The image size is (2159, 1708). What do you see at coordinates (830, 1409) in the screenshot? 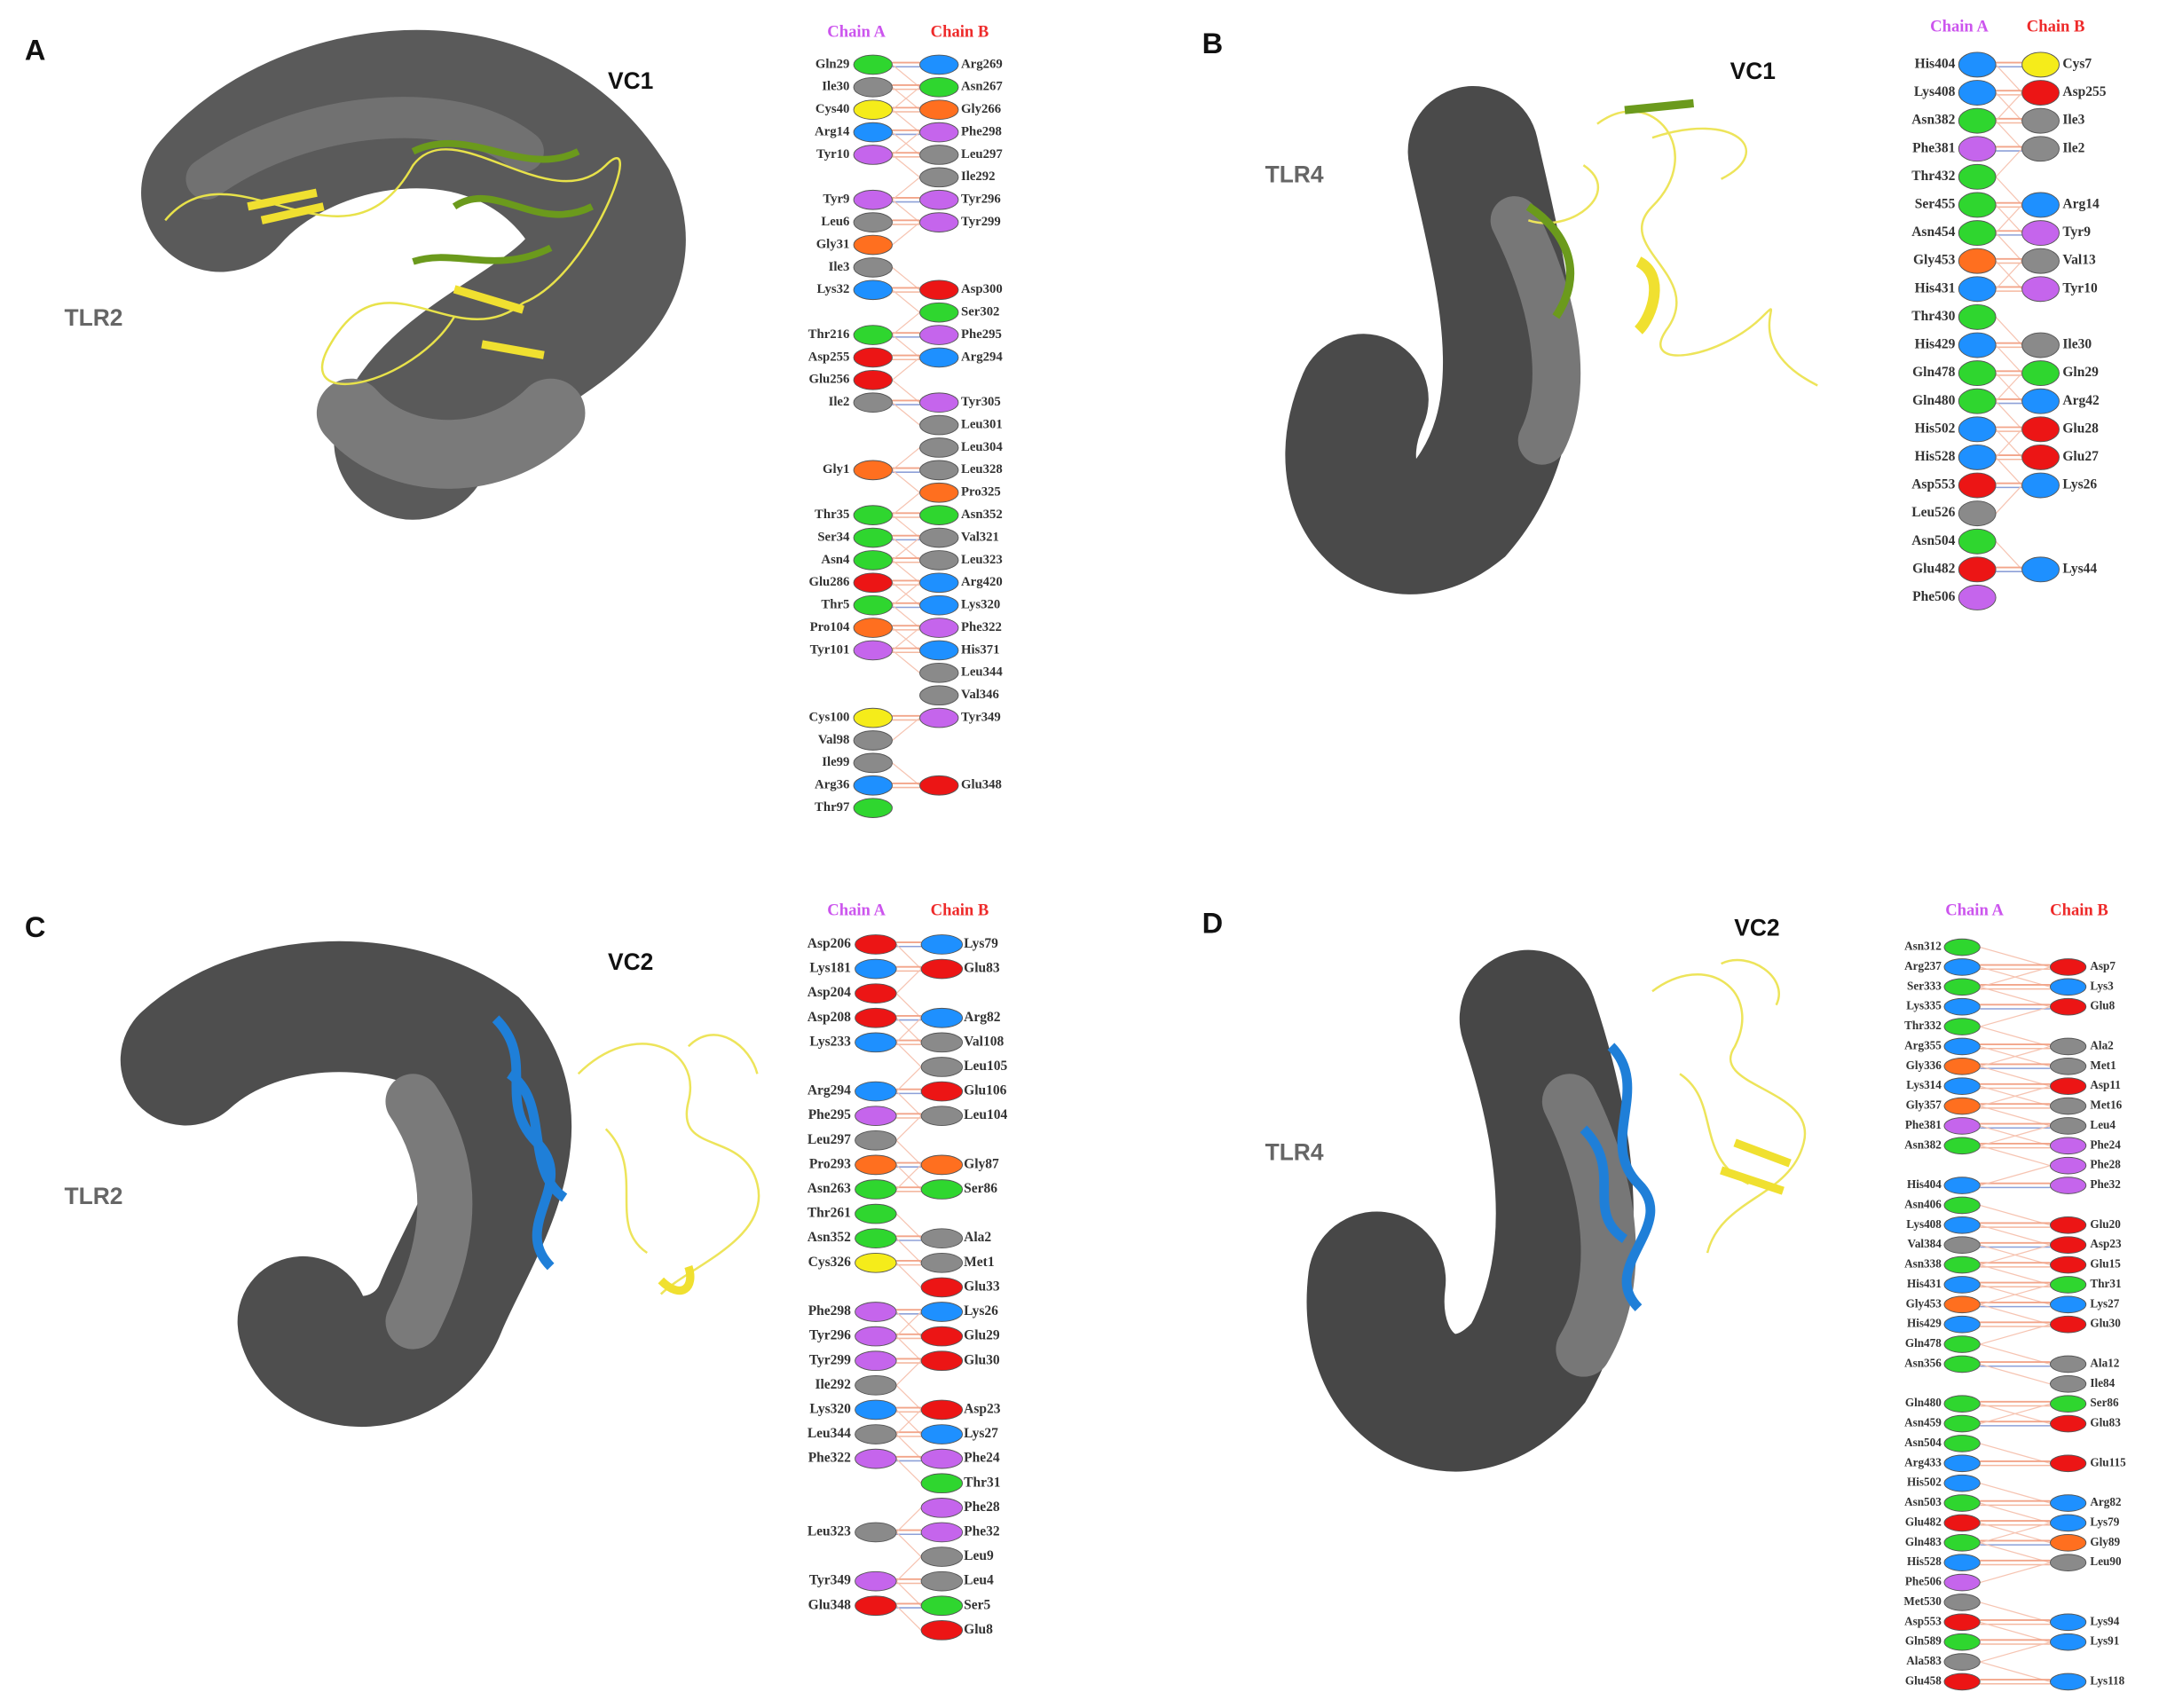
I see `residue-label: Lys320` at bounding box center [830, 1409].